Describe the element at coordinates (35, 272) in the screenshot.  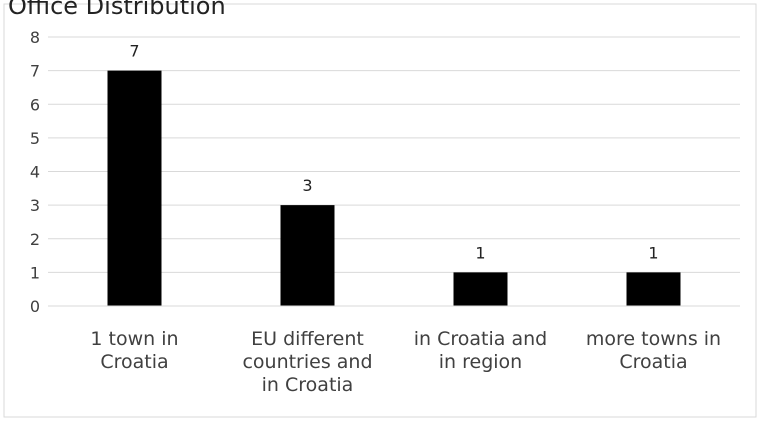
I see `y-tick-label: 1` at that location.